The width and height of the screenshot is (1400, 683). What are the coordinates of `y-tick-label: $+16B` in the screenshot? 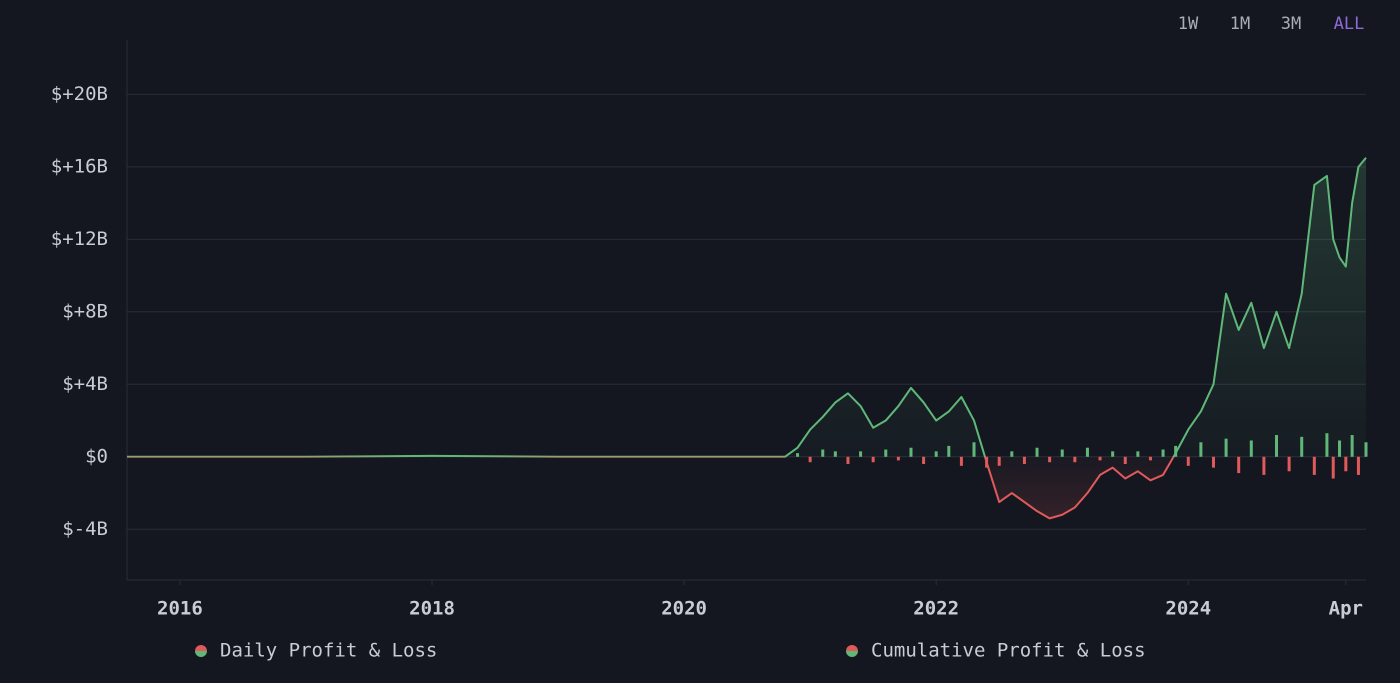 It's located at (79, 166).